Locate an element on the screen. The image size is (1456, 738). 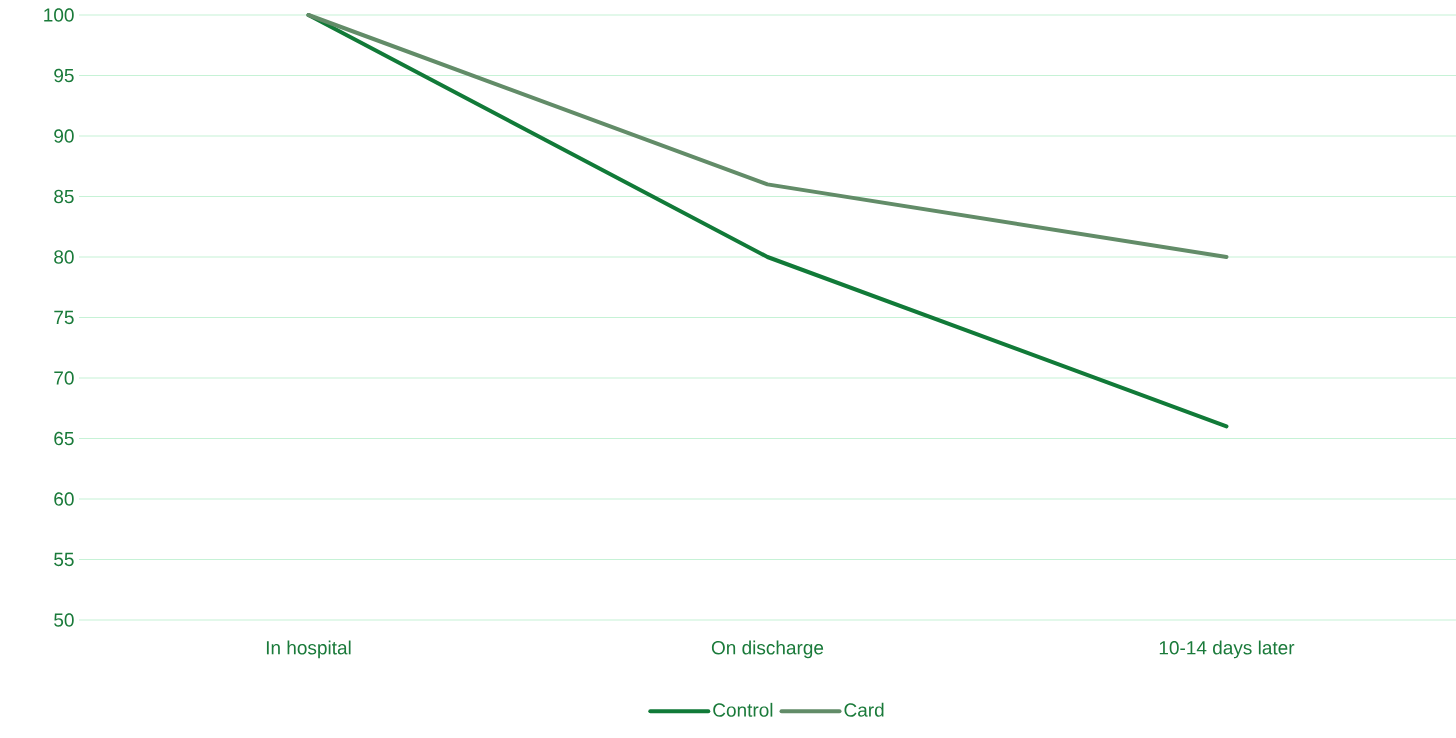
y-tick-label: 65 is located at coordinates (64, 438).